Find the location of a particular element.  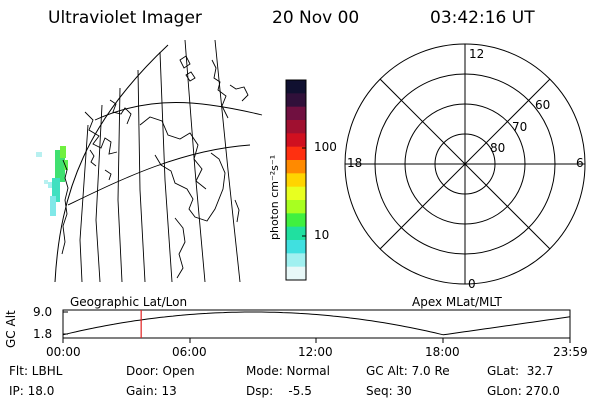

geographic-latlon-label: Geographic Lat/Lon is located at coordinates (129, 302).